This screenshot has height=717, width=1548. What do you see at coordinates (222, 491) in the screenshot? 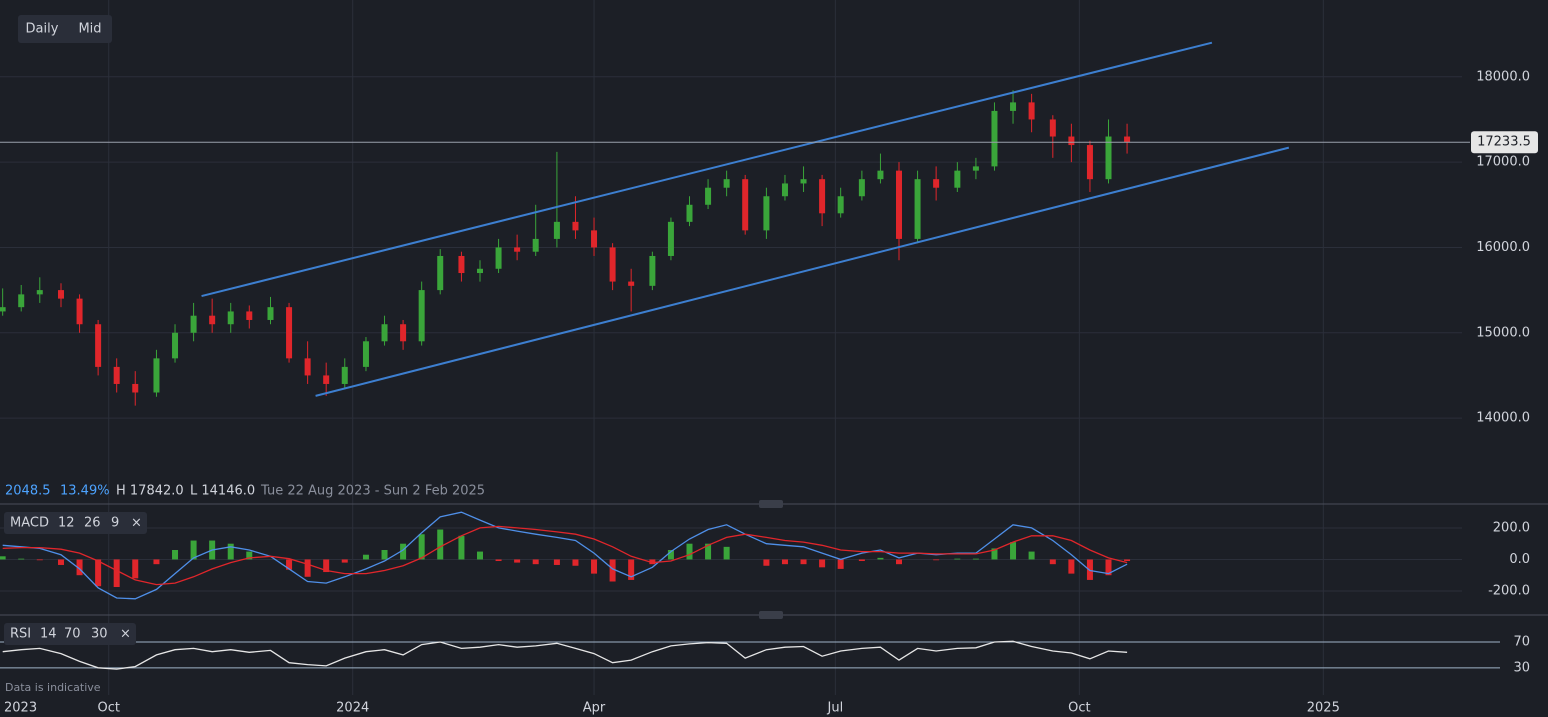
I see `low: L 14146.0` at bounding box center [222, 491].